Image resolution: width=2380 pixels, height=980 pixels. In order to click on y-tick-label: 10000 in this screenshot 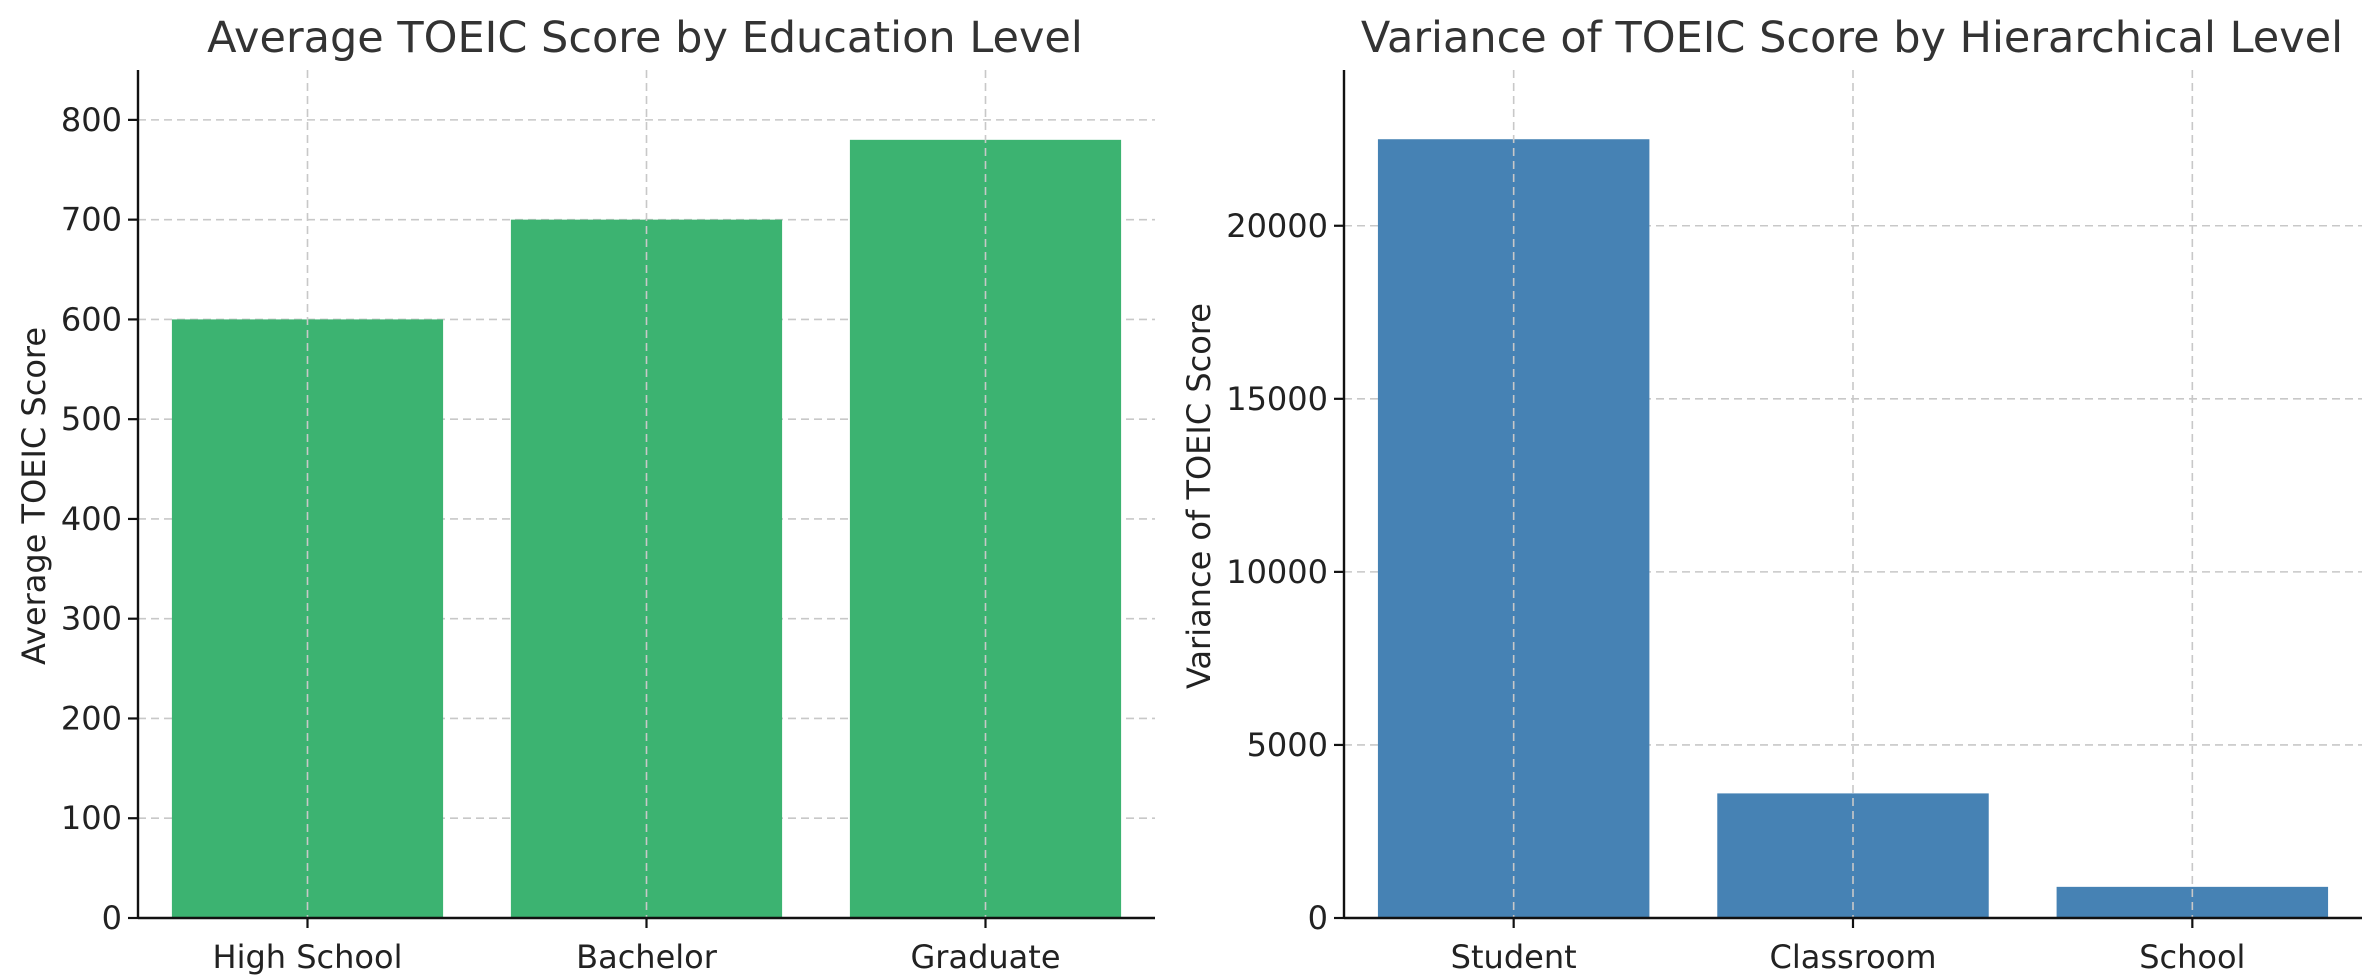, I will do `click(1277, 572)`.